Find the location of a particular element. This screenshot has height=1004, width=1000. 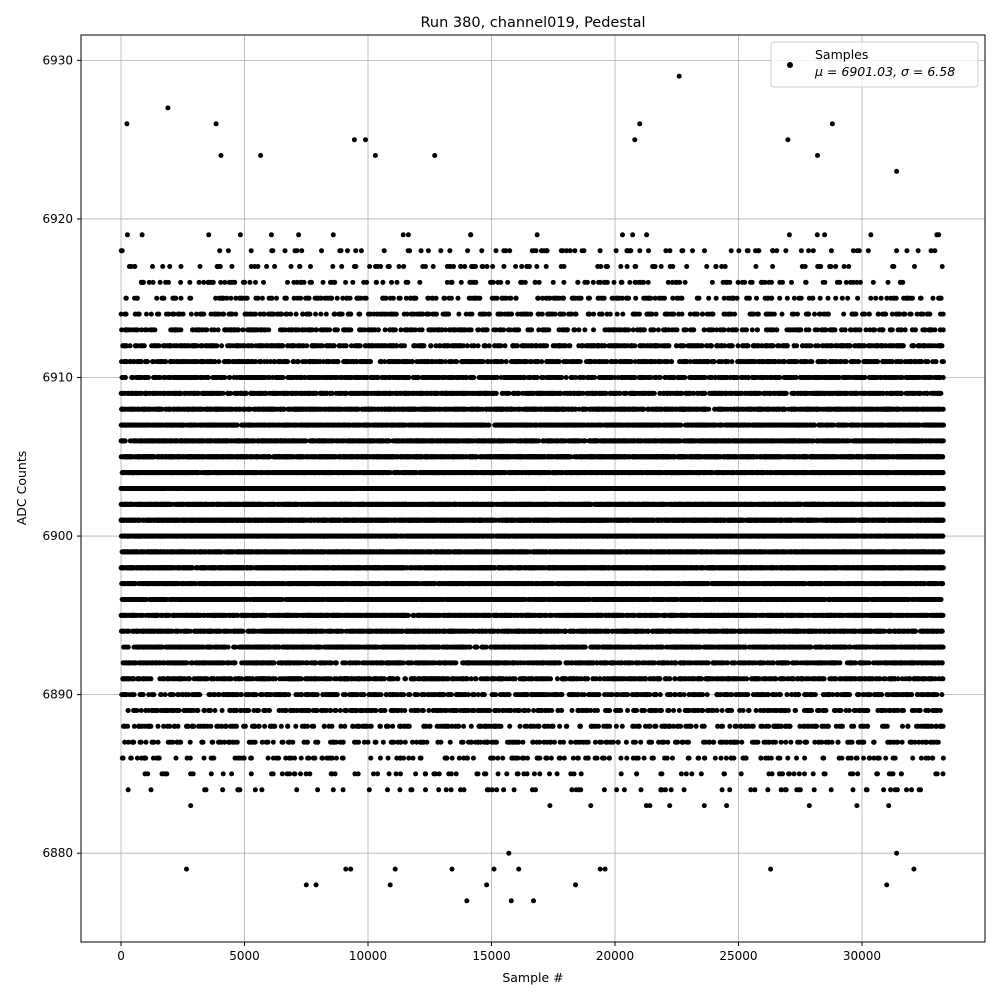

chart-title: Run 380, channel019, Pedestal is located at coordinates (532, 23).